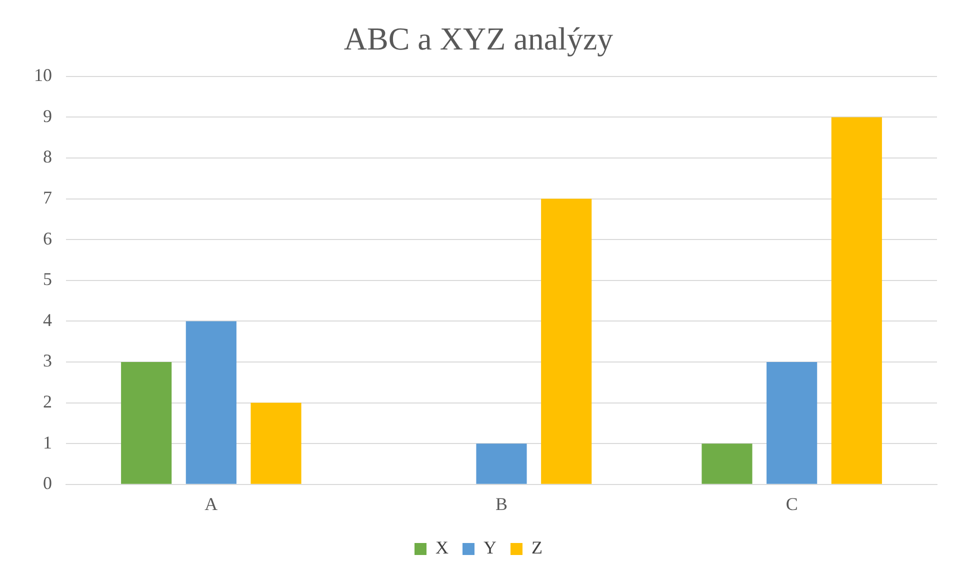 The width and height of the screenshot is (955, 578). Describe the element at coordinates (47, 116) in the screenshot. I see `y-tick-label: 9` at that location.